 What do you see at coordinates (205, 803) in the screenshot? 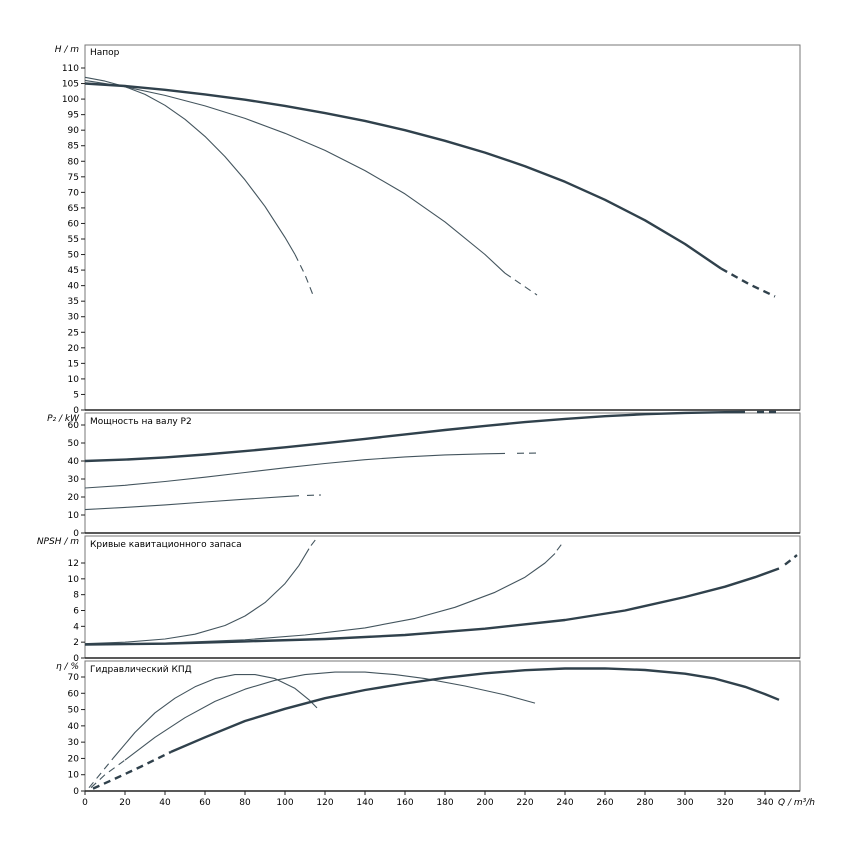
I see `x-tick-label: 60` at bounding box center [205, 803].